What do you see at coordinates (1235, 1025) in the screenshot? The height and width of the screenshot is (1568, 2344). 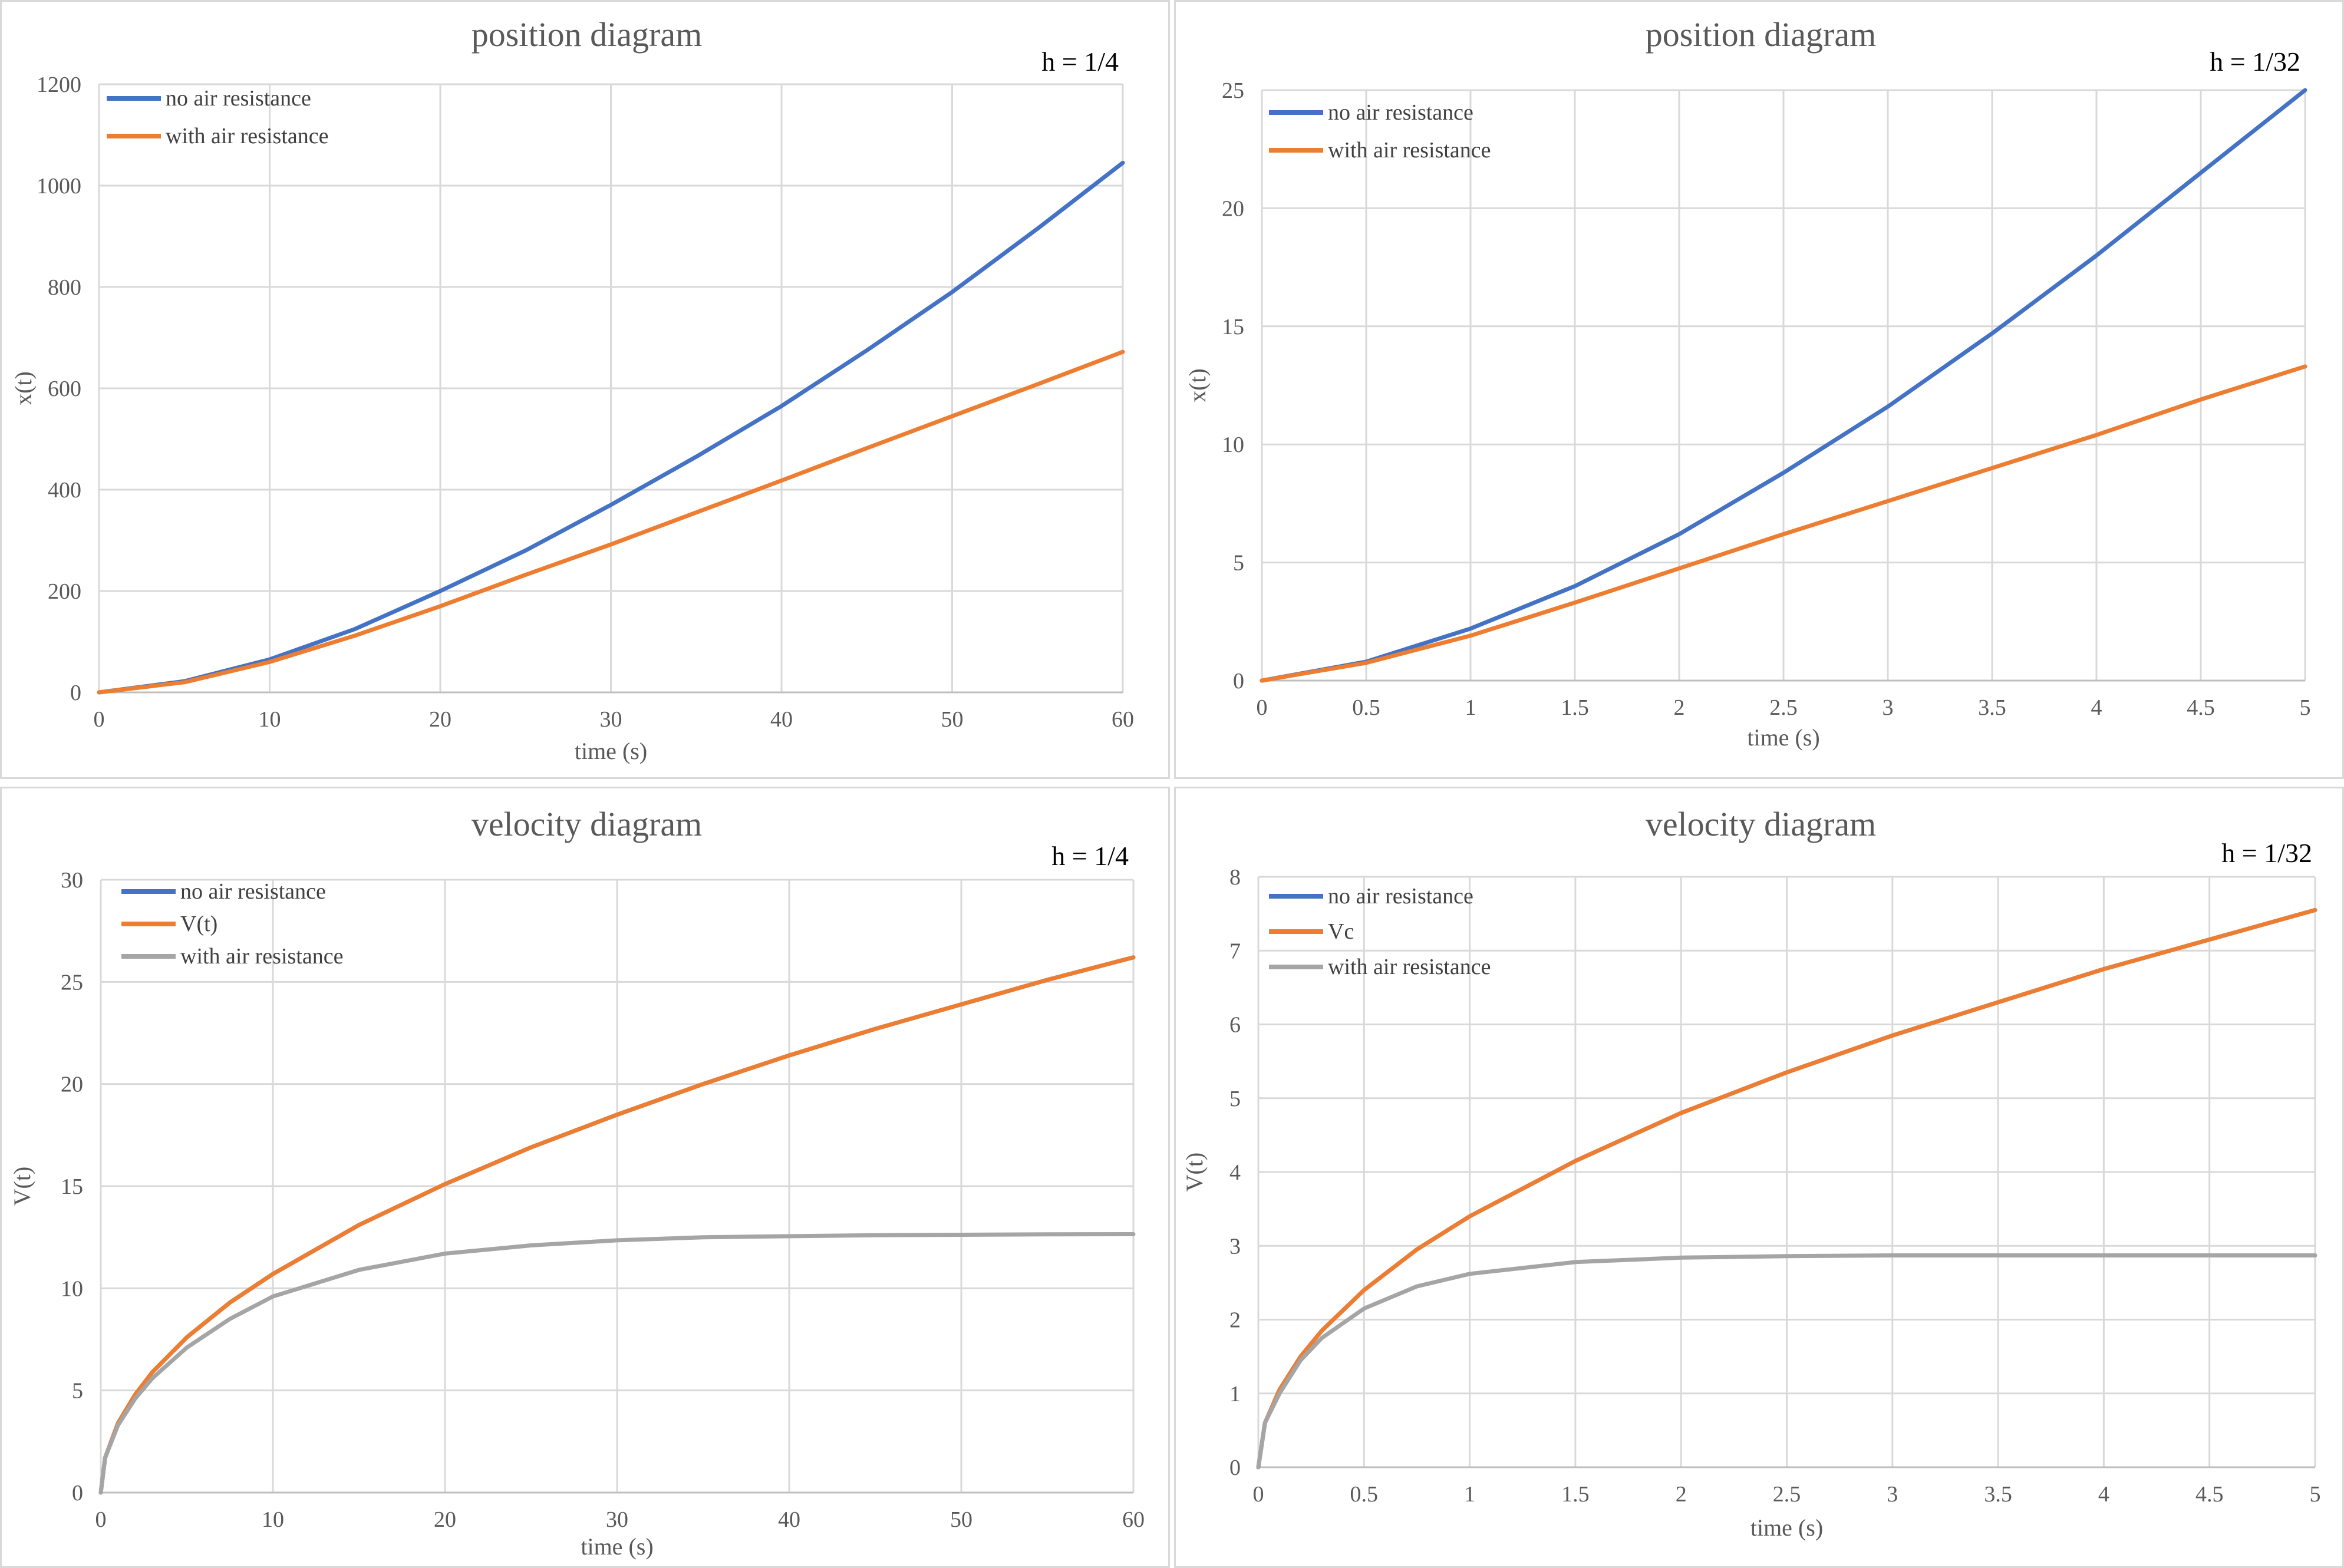 I see `y-tick-label: 6` at bounding box center [1235, 1025].